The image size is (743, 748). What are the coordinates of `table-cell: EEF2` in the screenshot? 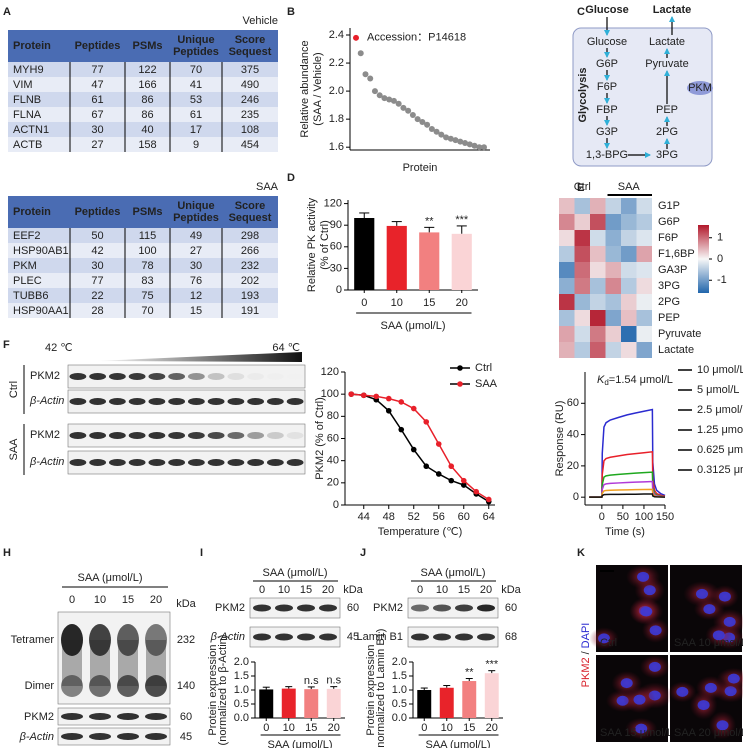 It's located at (27, 236).